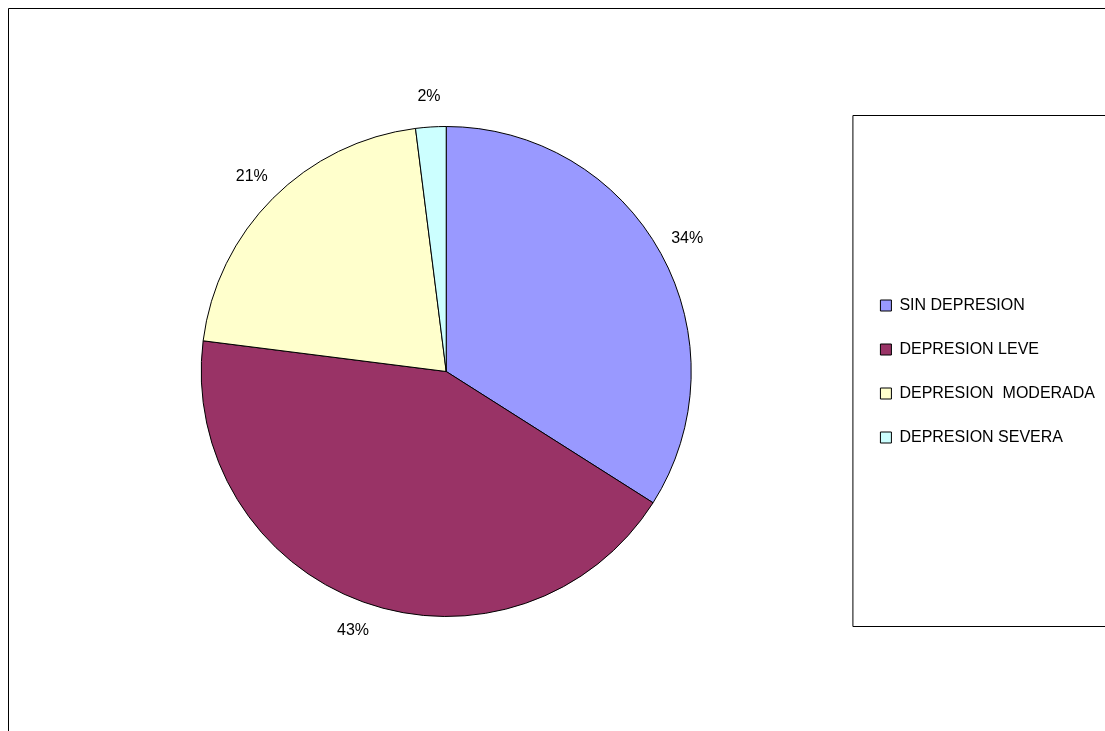  I want to click on data-label: 2%, so click(429, 96).